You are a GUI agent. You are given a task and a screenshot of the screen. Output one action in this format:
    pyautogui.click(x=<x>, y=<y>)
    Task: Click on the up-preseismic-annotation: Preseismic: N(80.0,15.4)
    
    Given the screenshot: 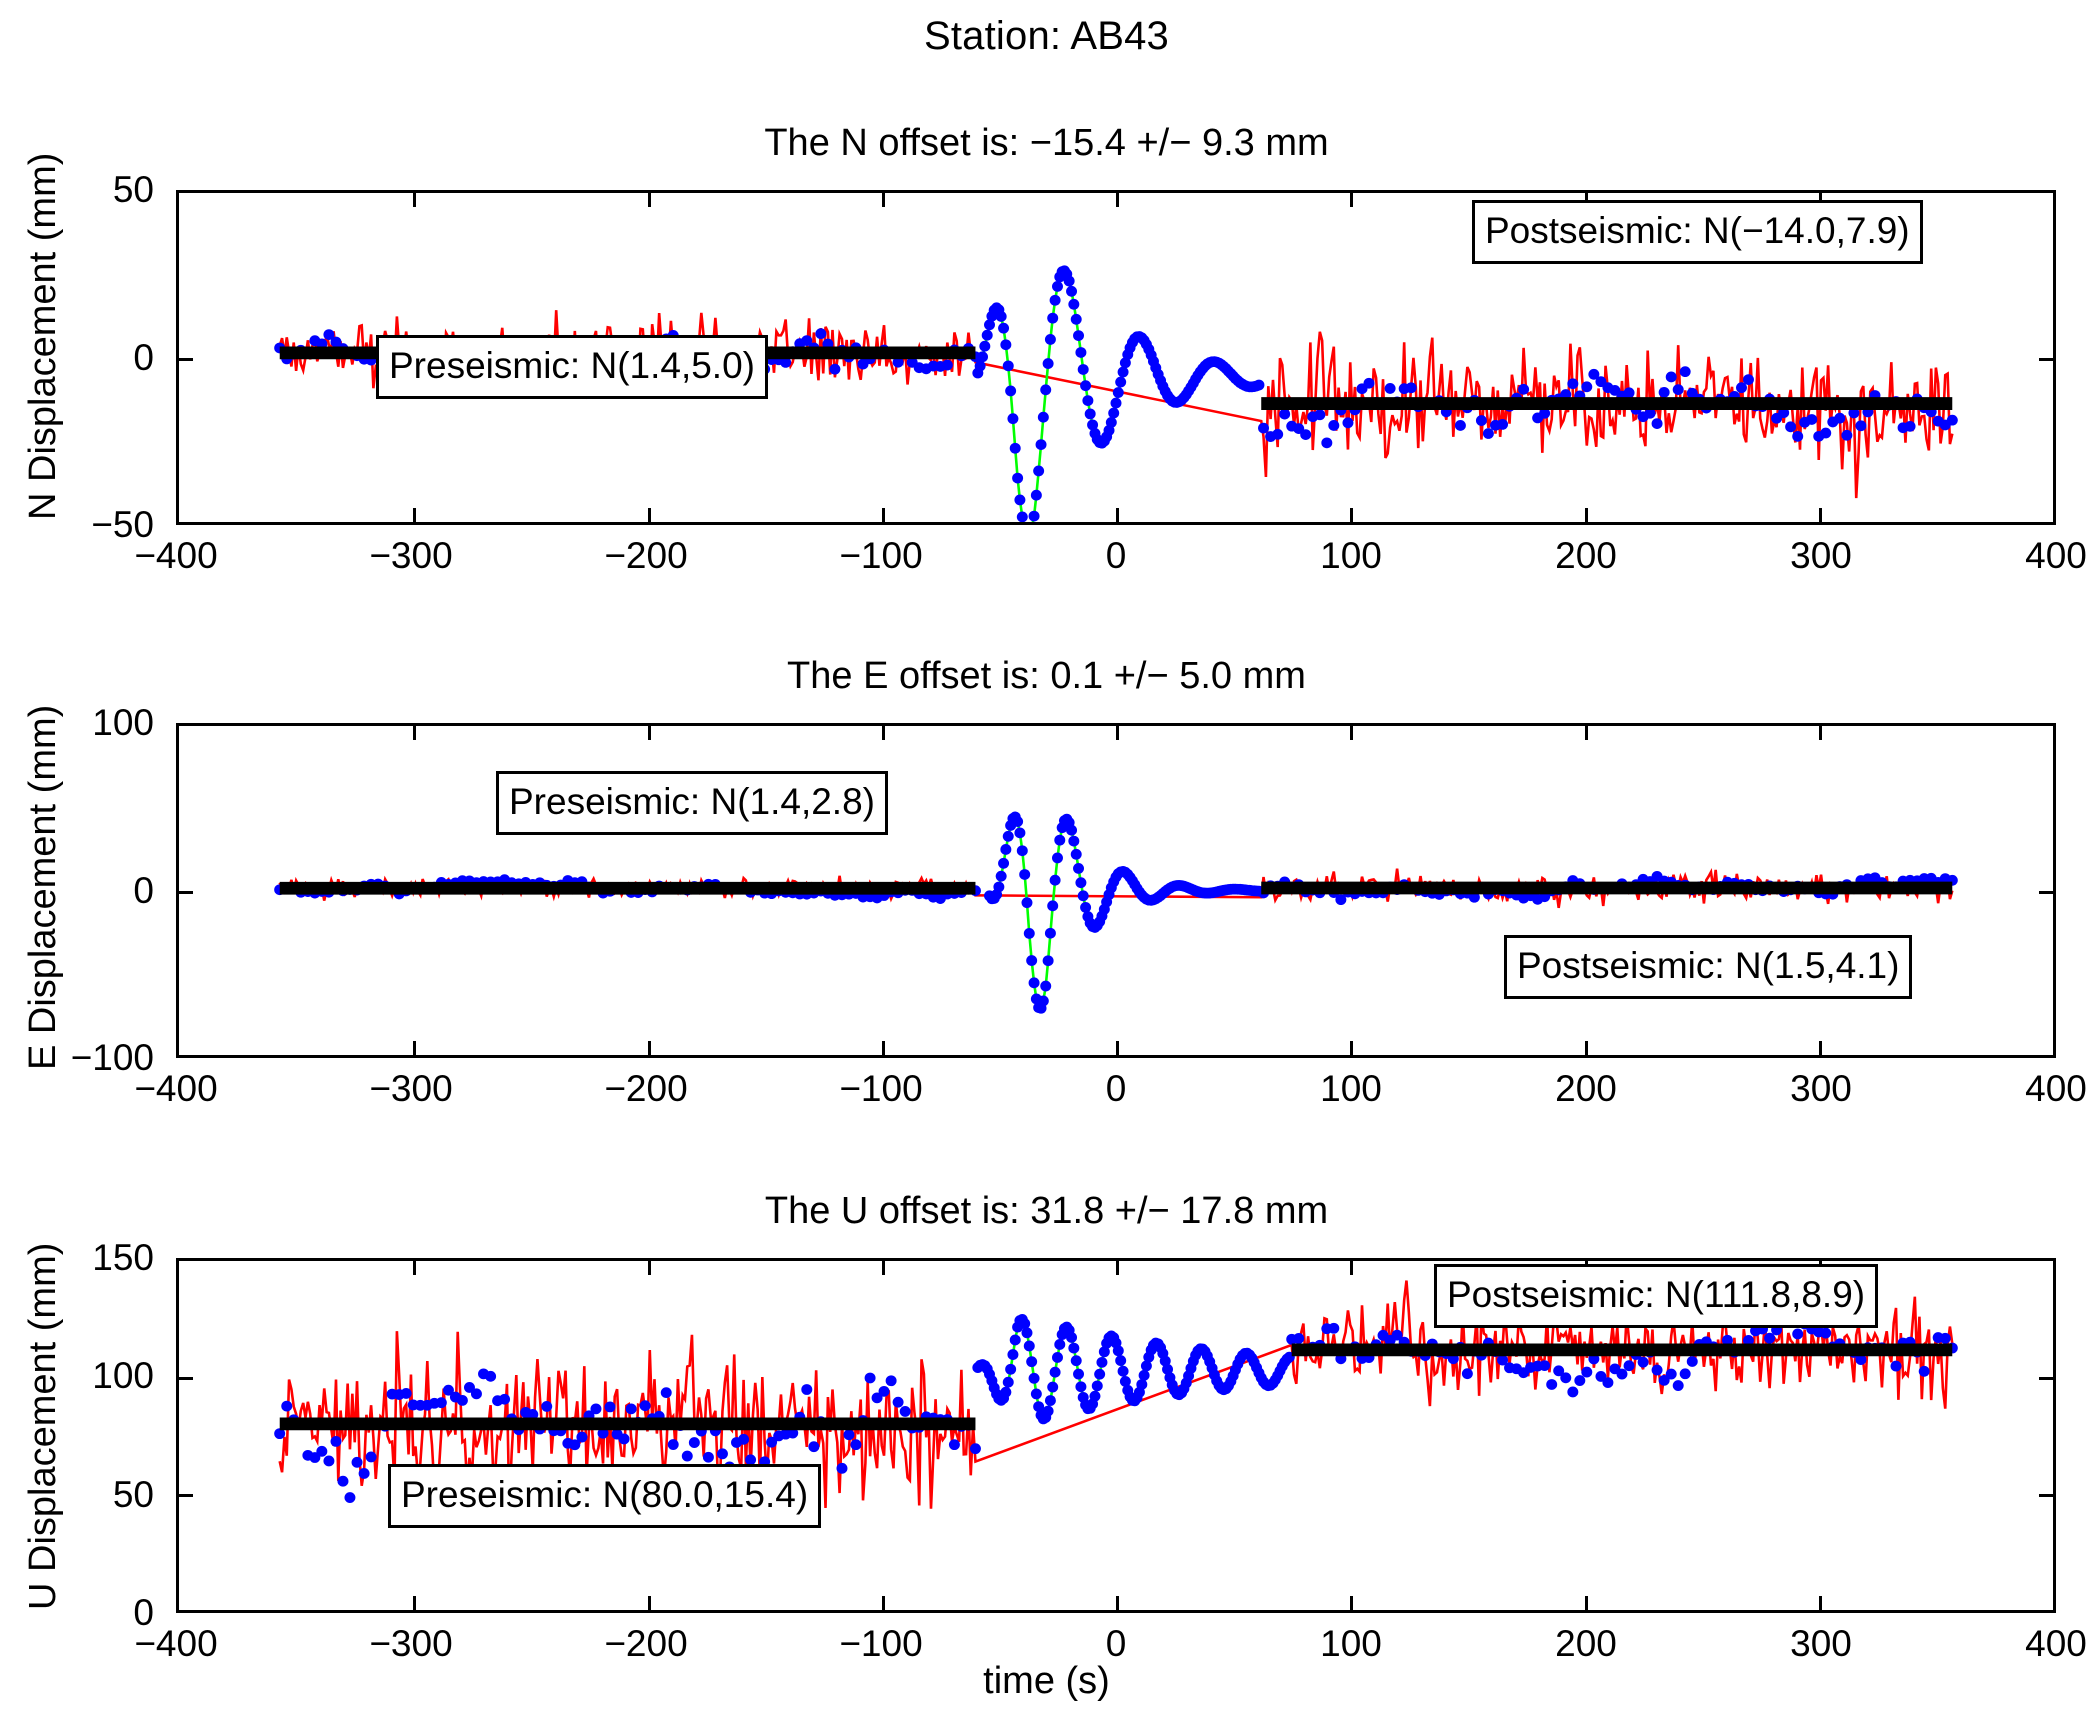 What is the action you would take?
    pyautogui.click(x=605, y=1496)
    